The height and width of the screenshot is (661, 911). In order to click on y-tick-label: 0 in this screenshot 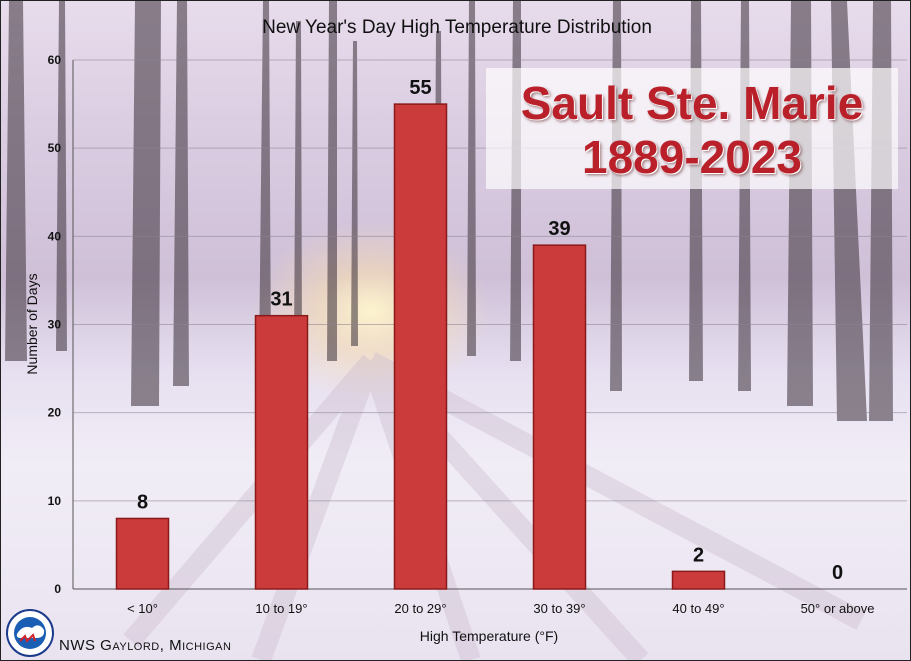, I will do `click(57, 589)`.